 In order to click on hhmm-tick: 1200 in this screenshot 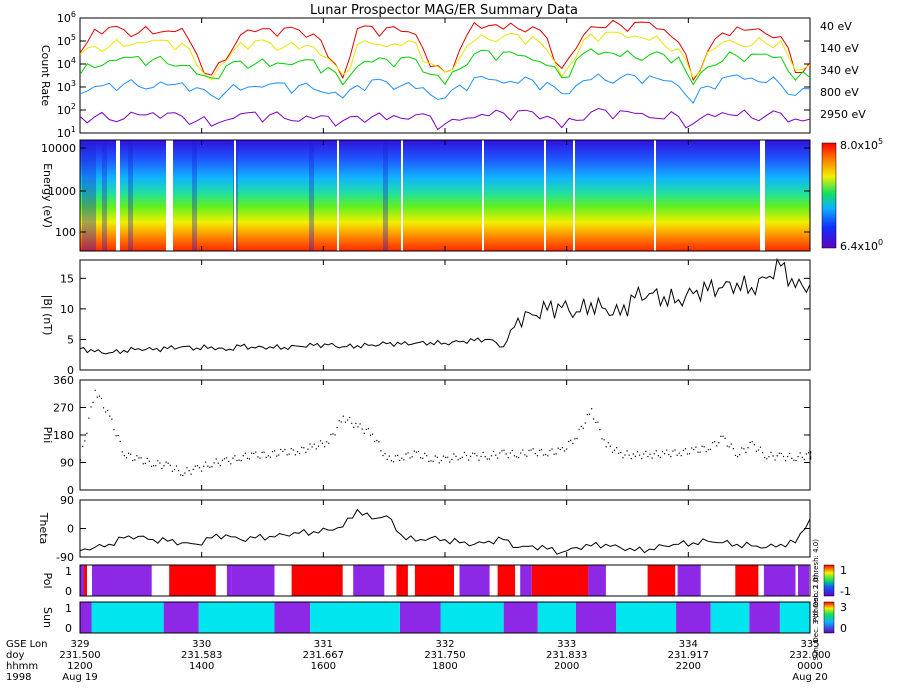, I will do `click(79, 666)`.